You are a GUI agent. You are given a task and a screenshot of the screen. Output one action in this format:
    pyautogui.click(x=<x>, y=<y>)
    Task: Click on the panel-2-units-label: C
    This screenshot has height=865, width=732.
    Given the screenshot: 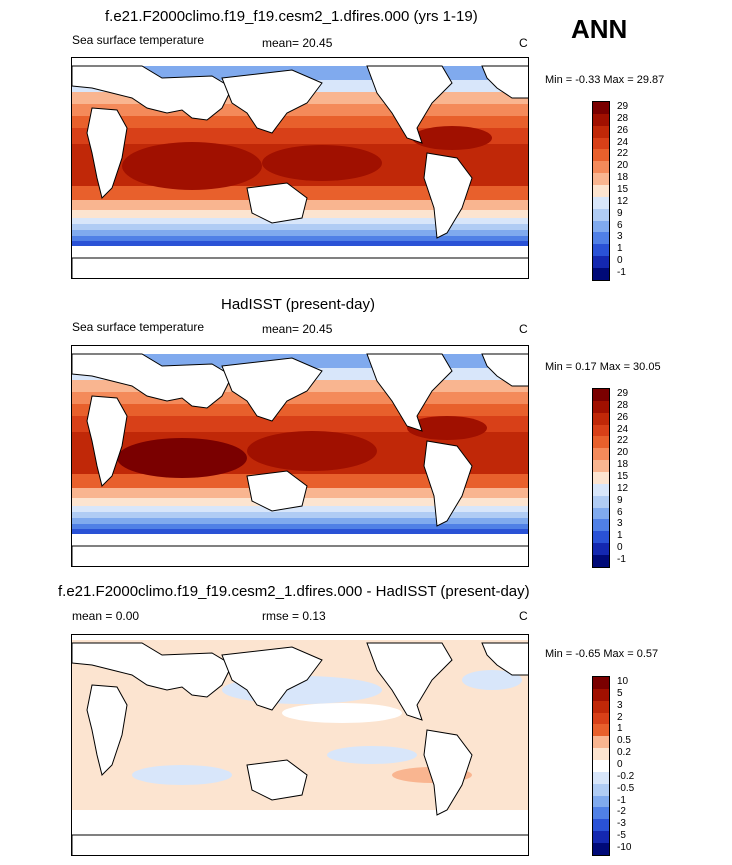 What is the action you would take?
    pyautogui.click(x=523, y=329)
    